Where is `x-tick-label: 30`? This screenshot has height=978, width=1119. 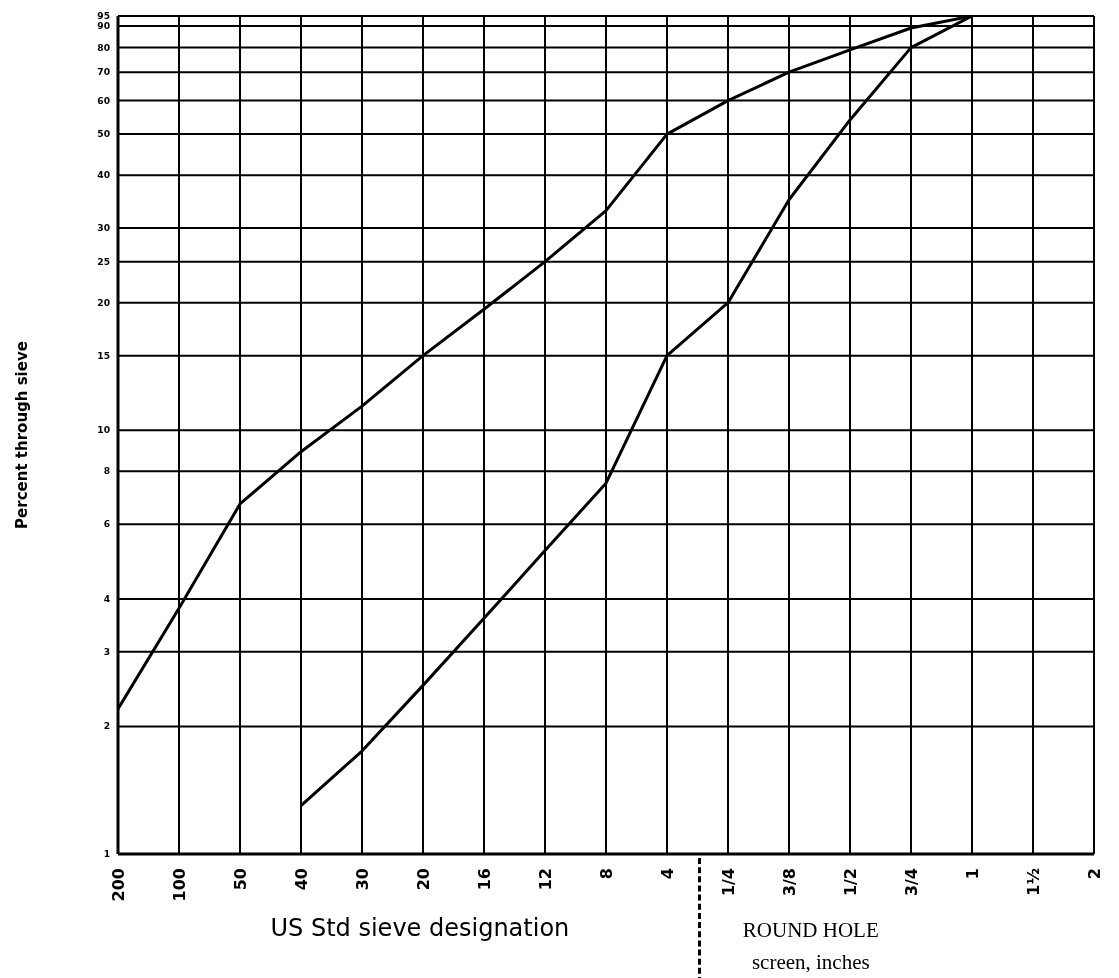 x-tick-label: 30 is located at coordinates (362, 879).